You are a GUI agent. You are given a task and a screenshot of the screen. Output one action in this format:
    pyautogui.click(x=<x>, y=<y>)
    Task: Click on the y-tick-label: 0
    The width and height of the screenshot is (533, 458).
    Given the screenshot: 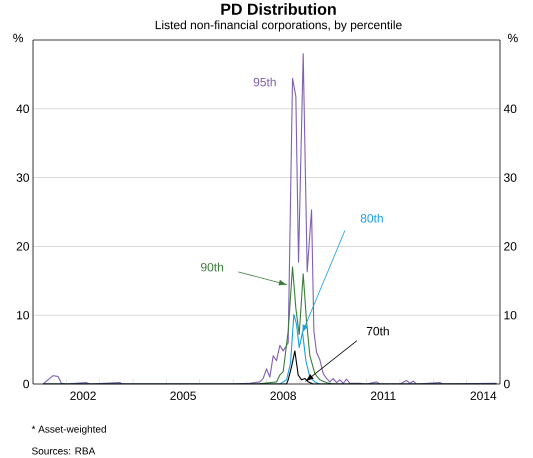 What is the action you would take?
    pyautogui.click(x=26, y=384)
    